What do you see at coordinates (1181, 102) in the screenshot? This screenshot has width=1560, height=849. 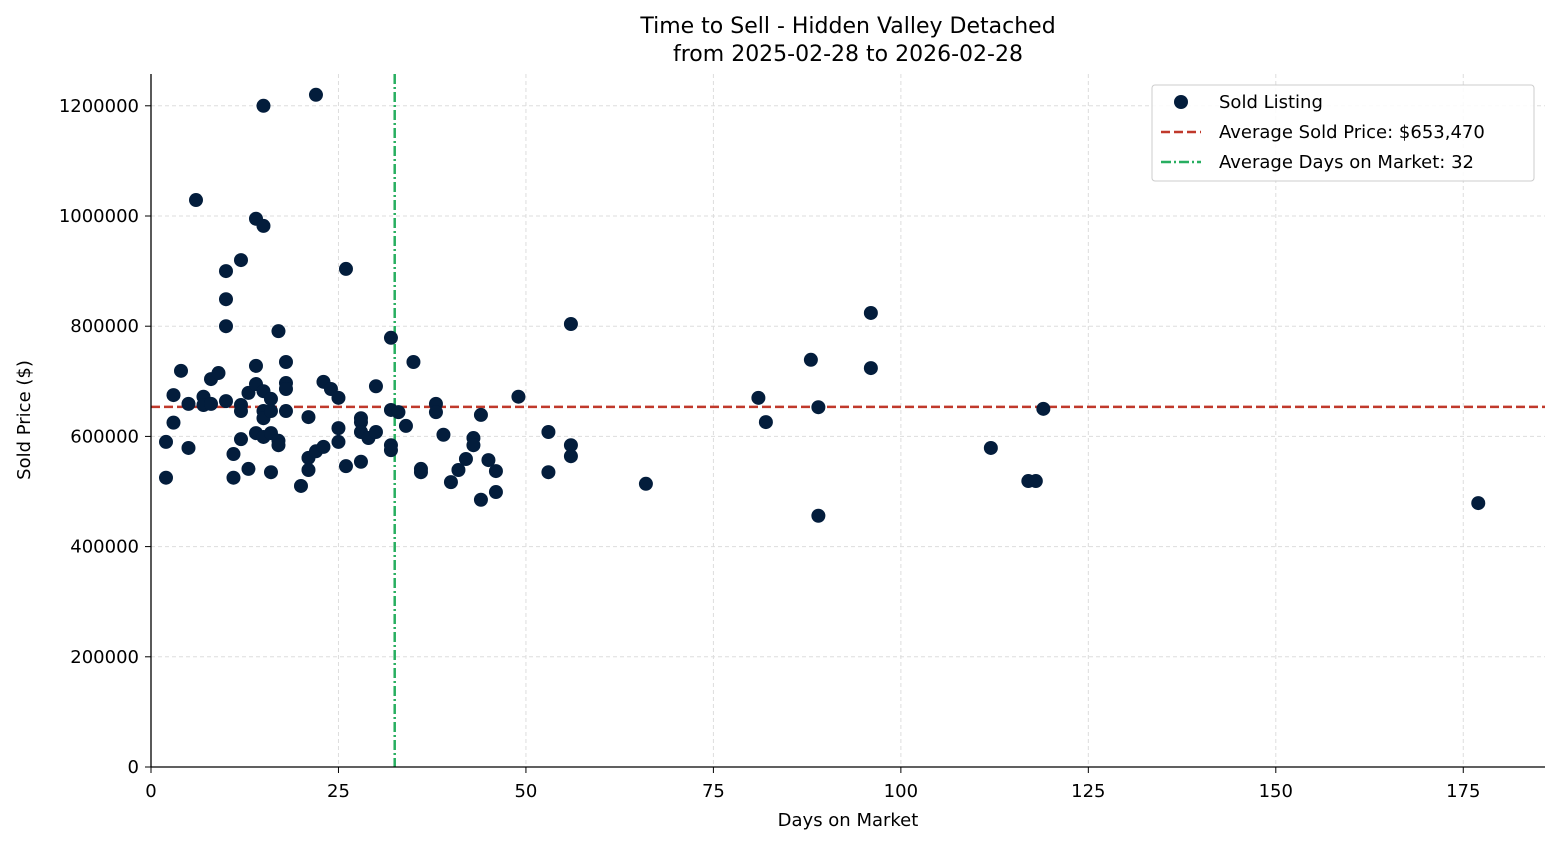 I see `legend-marker-points` at bounding box center [1181, 102].